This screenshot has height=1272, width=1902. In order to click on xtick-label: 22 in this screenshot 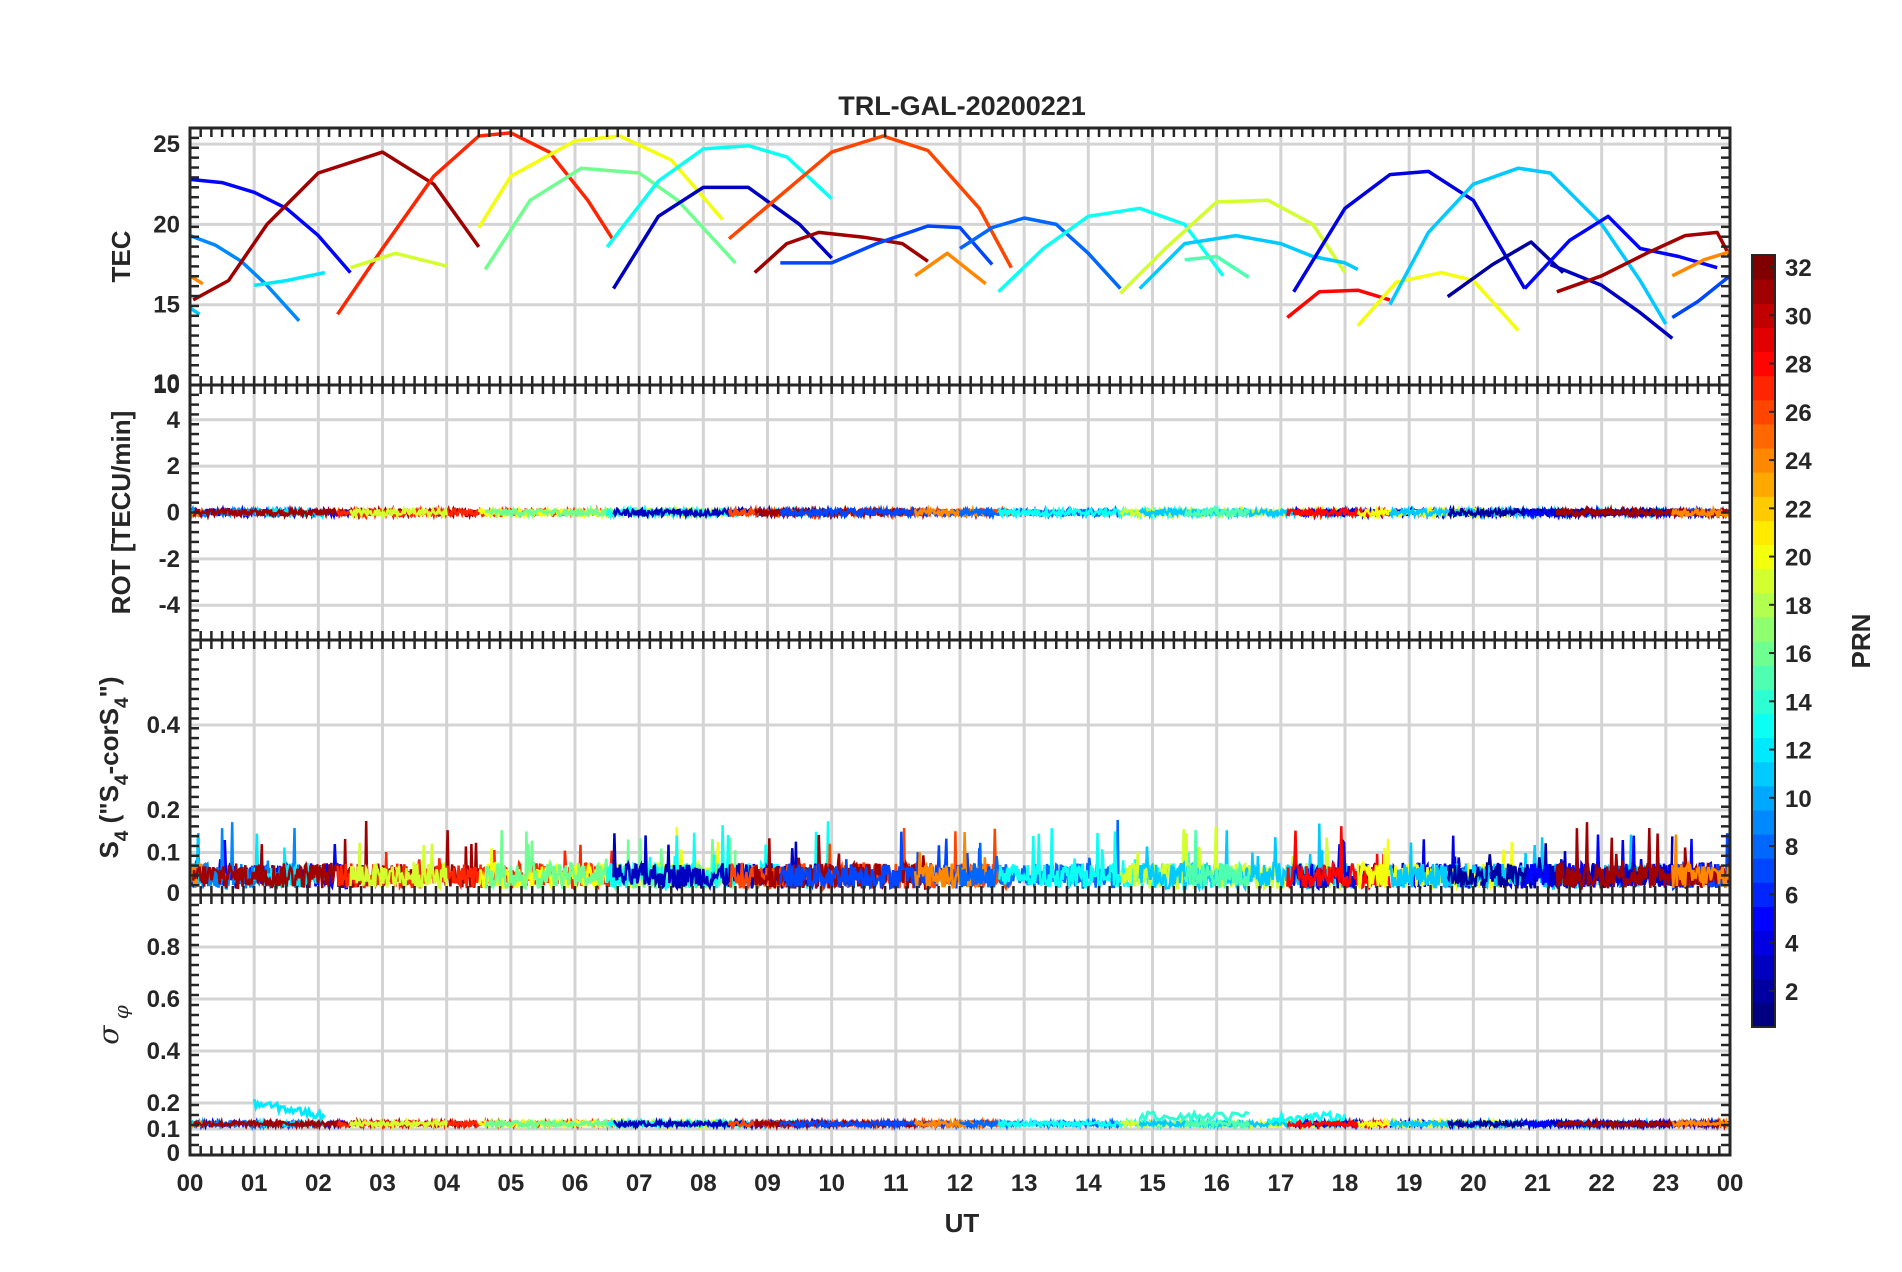, I will do `click(1601, 1183)`.